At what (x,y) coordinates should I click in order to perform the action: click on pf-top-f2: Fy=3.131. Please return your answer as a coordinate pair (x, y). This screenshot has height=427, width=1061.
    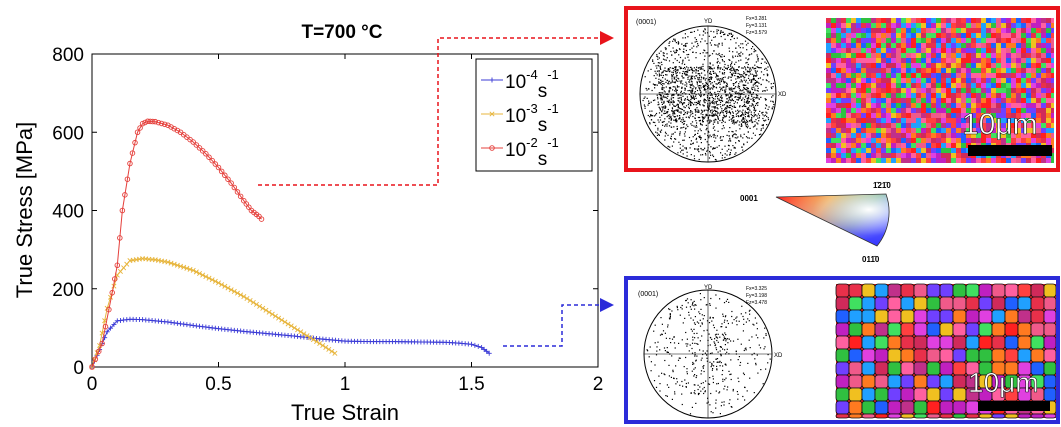
    Looking at the image, I should click on (756, 26).